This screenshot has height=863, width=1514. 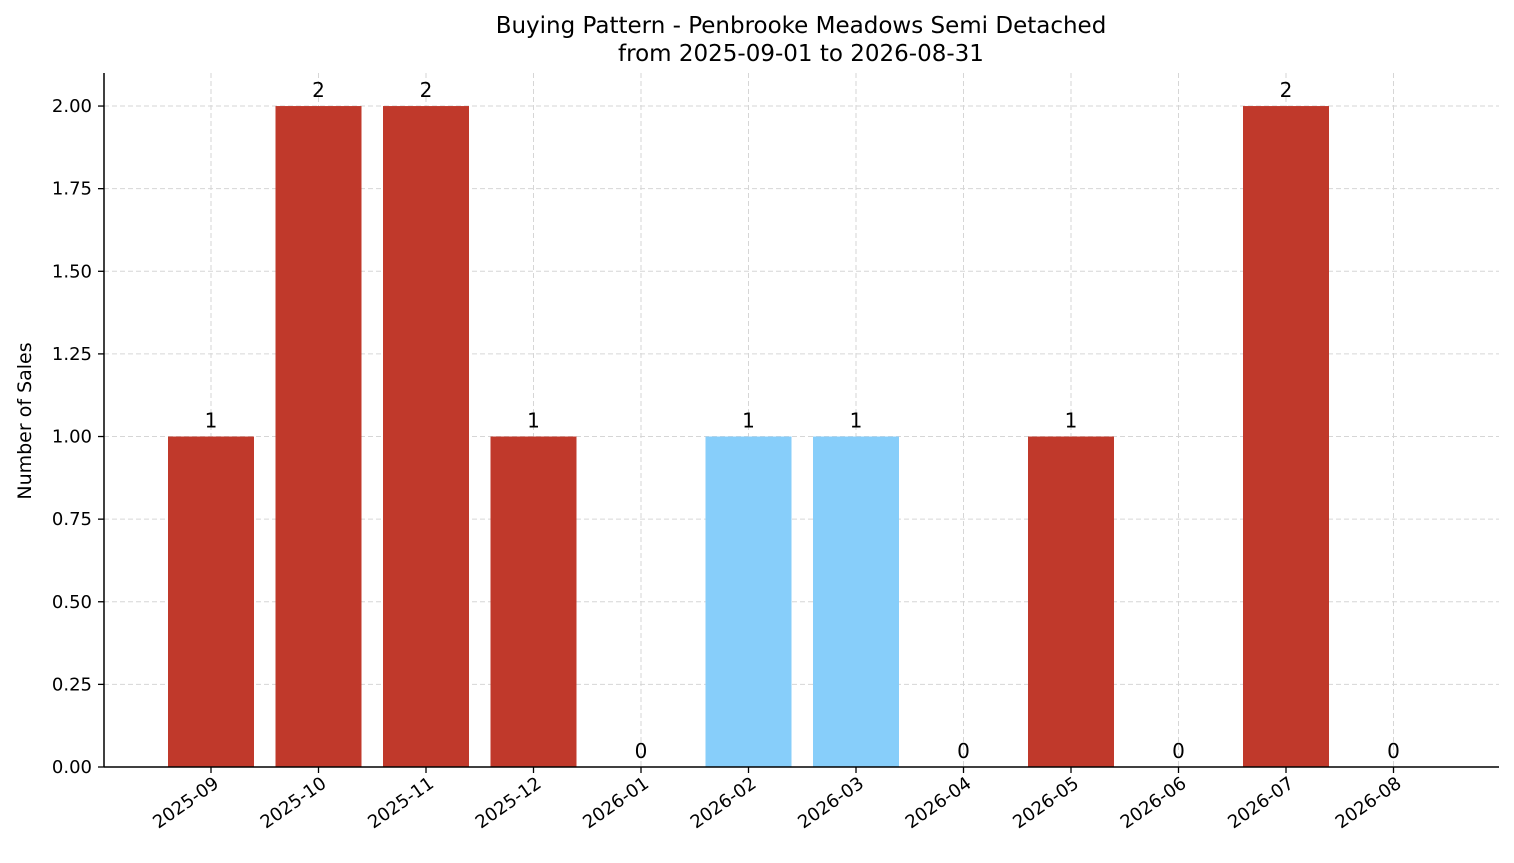 I want to click on data-label-2025-09: 1, so click(x=211, y=421).